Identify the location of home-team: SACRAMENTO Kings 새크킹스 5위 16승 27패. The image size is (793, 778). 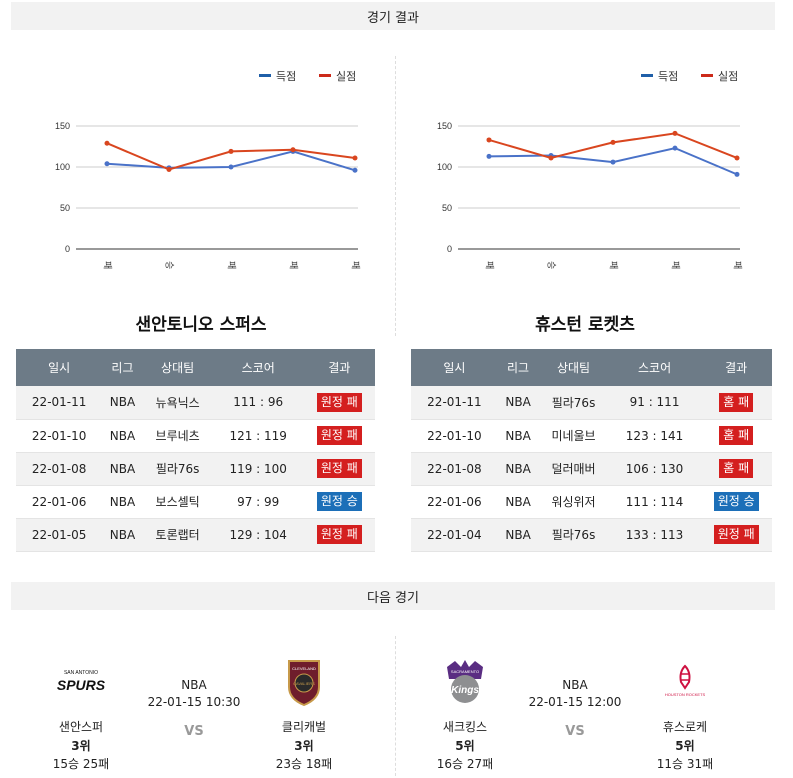
(465, 712).